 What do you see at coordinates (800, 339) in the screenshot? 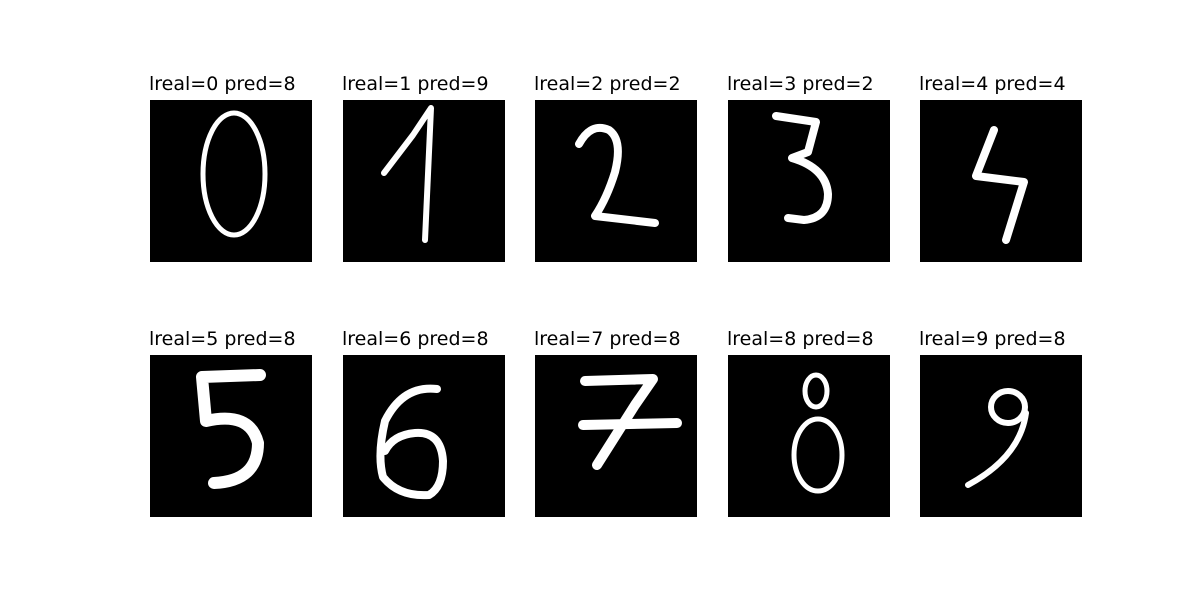
I see `panel-title: lreal=8 pred=8` at bounding box center [800, 339].